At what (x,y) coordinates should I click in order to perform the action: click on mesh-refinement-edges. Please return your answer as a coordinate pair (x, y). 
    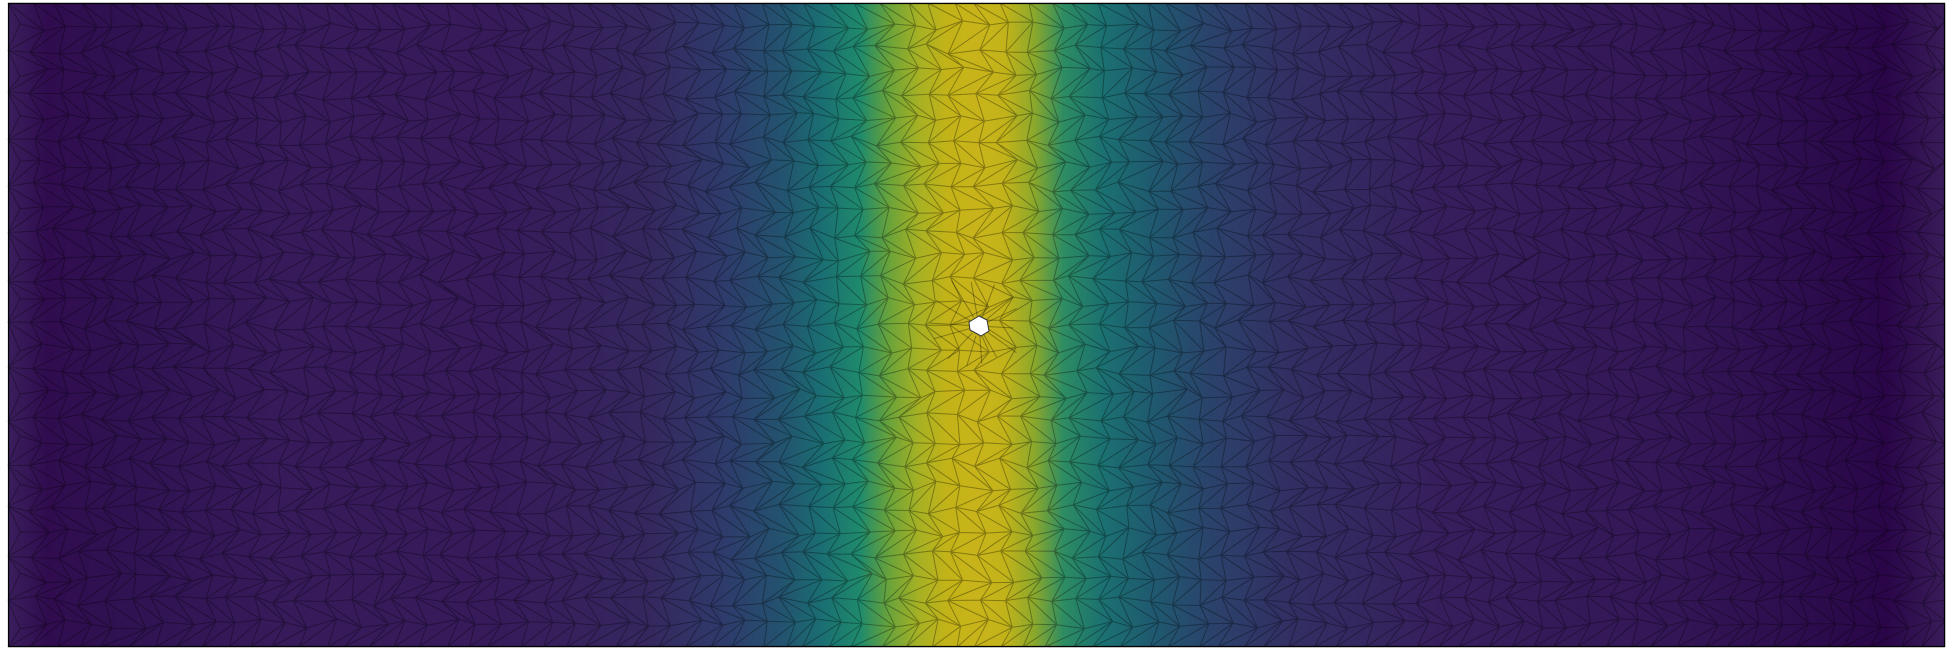
    Looking at the image, I should click on (973, 323).